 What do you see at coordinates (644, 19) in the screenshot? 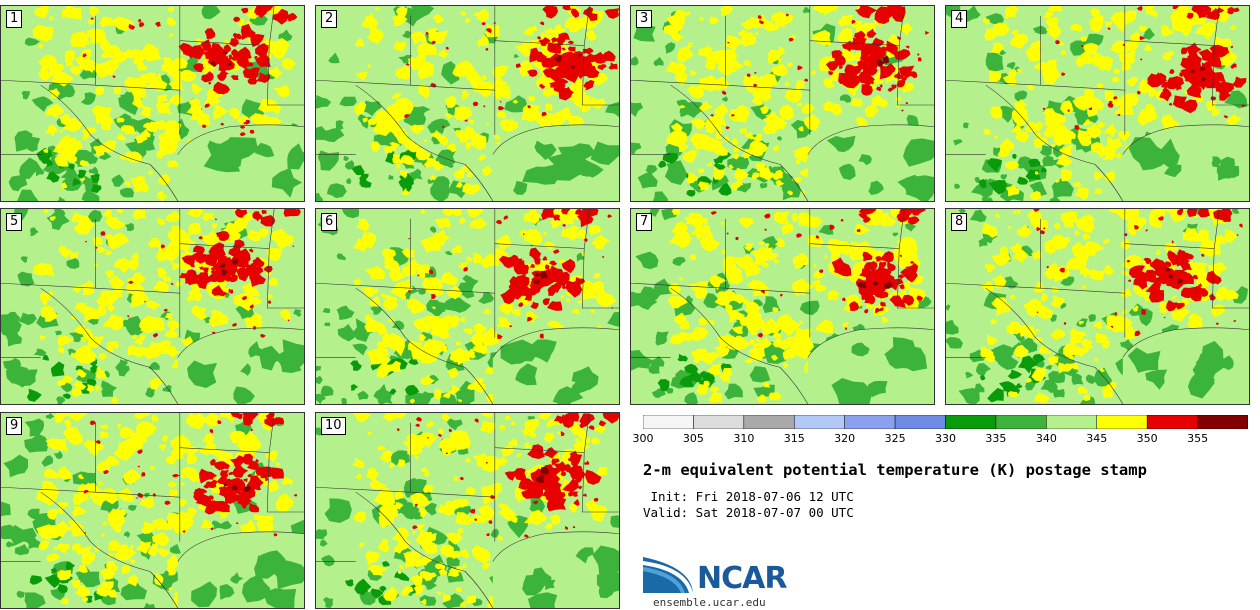
I see `panel-member-label: 3` at bounding box center [644, 19].